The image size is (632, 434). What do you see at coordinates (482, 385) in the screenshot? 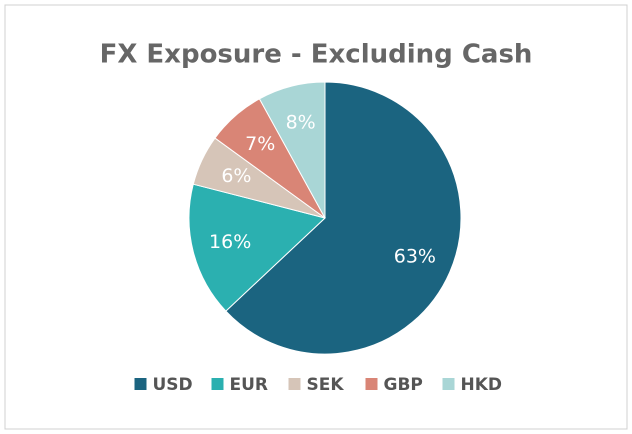
I see `legend-label: HKD` at bounding box center [482, 385].